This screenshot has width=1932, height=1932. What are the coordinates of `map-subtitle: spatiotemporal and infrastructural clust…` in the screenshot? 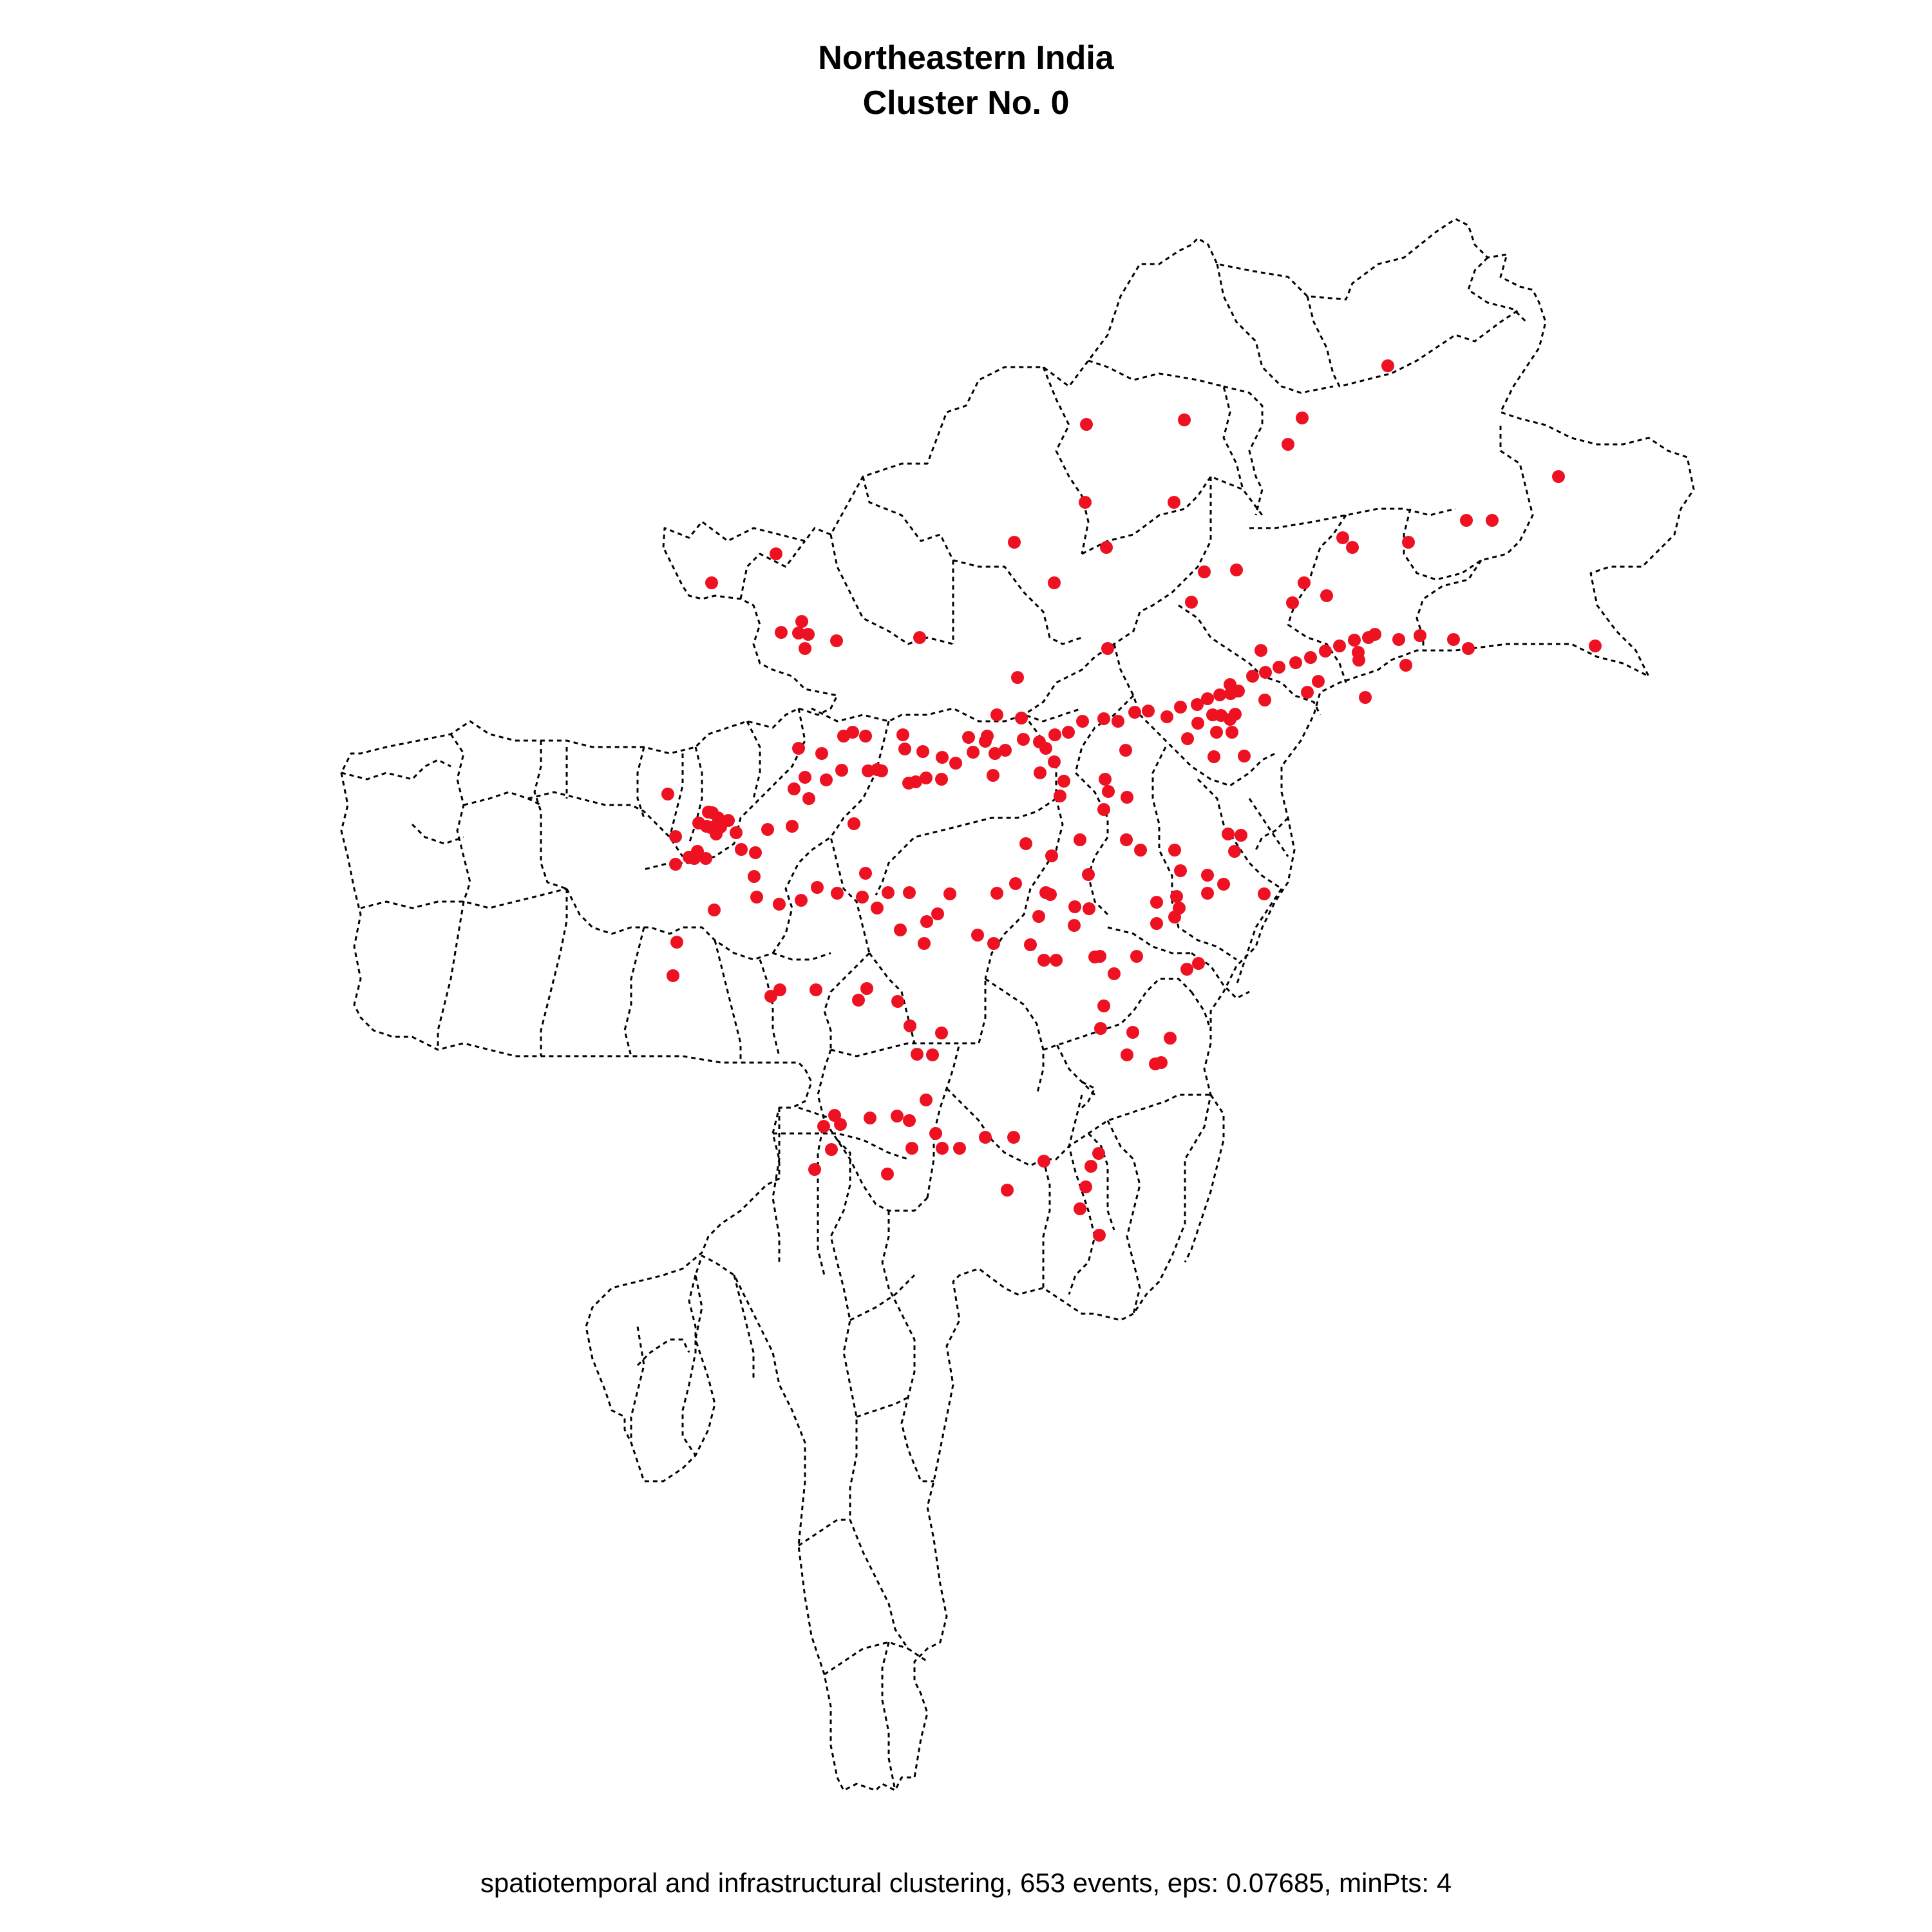 It's located at (966, 1883).